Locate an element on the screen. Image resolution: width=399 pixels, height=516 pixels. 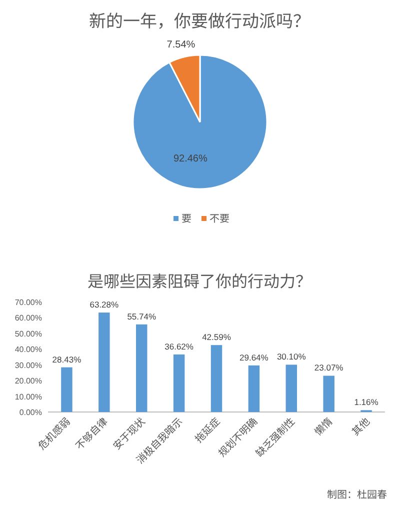
data-label: 30.10% is located at coordinates (291, 357).